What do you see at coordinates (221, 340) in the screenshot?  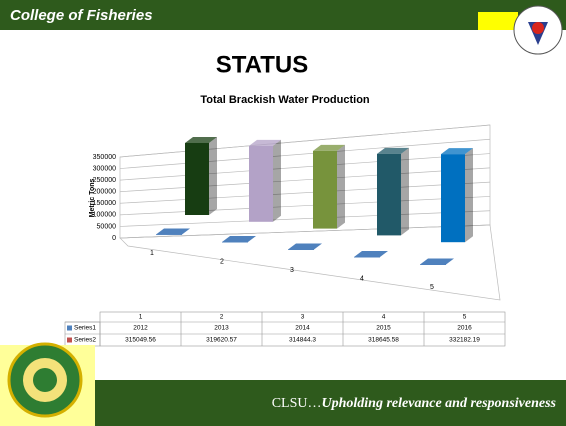 I see `table-cell: 319620.57` at bounding box center [221, 340].